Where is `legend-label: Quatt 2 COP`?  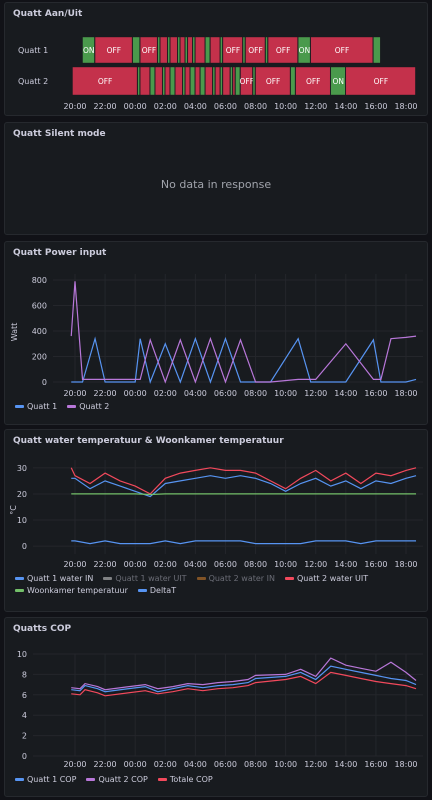
legend-label: Quatt 2 COP is located at coordinates (123, 779).